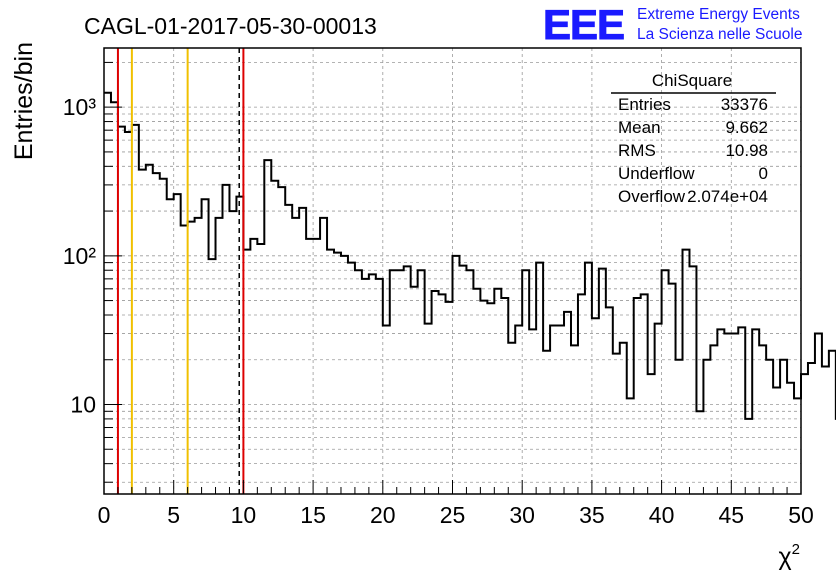 This screenshot has height=577, width=836. I want to click on x-axis-label: χ2, so click(789, 556).